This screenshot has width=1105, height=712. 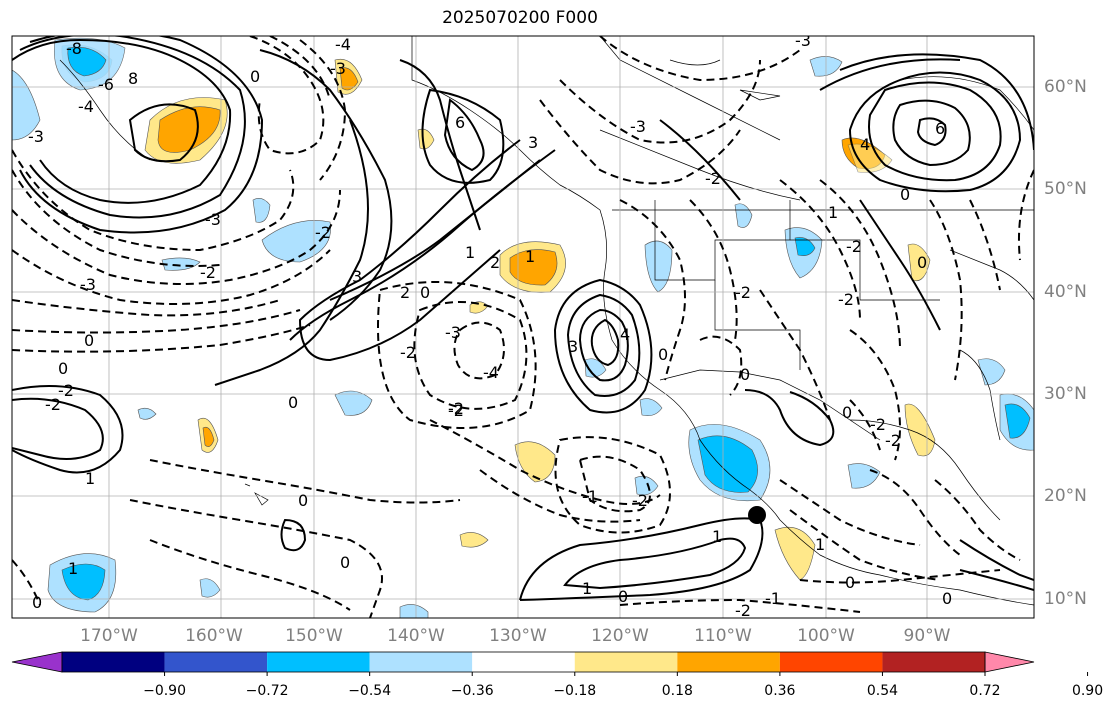 I want to click on colorbar-tick-label: 0.90, so click(x=1087, y=691).